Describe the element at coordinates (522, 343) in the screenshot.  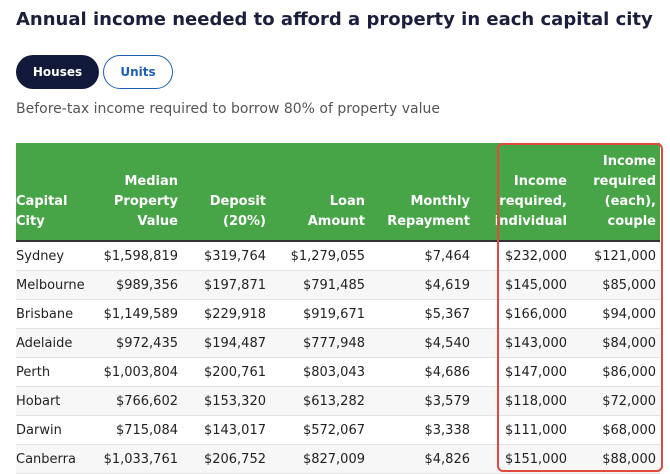
I see `table-cell: $143,000` at that location.